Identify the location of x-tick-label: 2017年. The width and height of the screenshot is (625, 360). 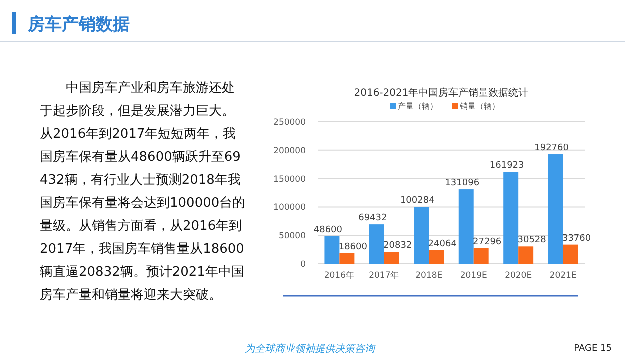
(384, 275).